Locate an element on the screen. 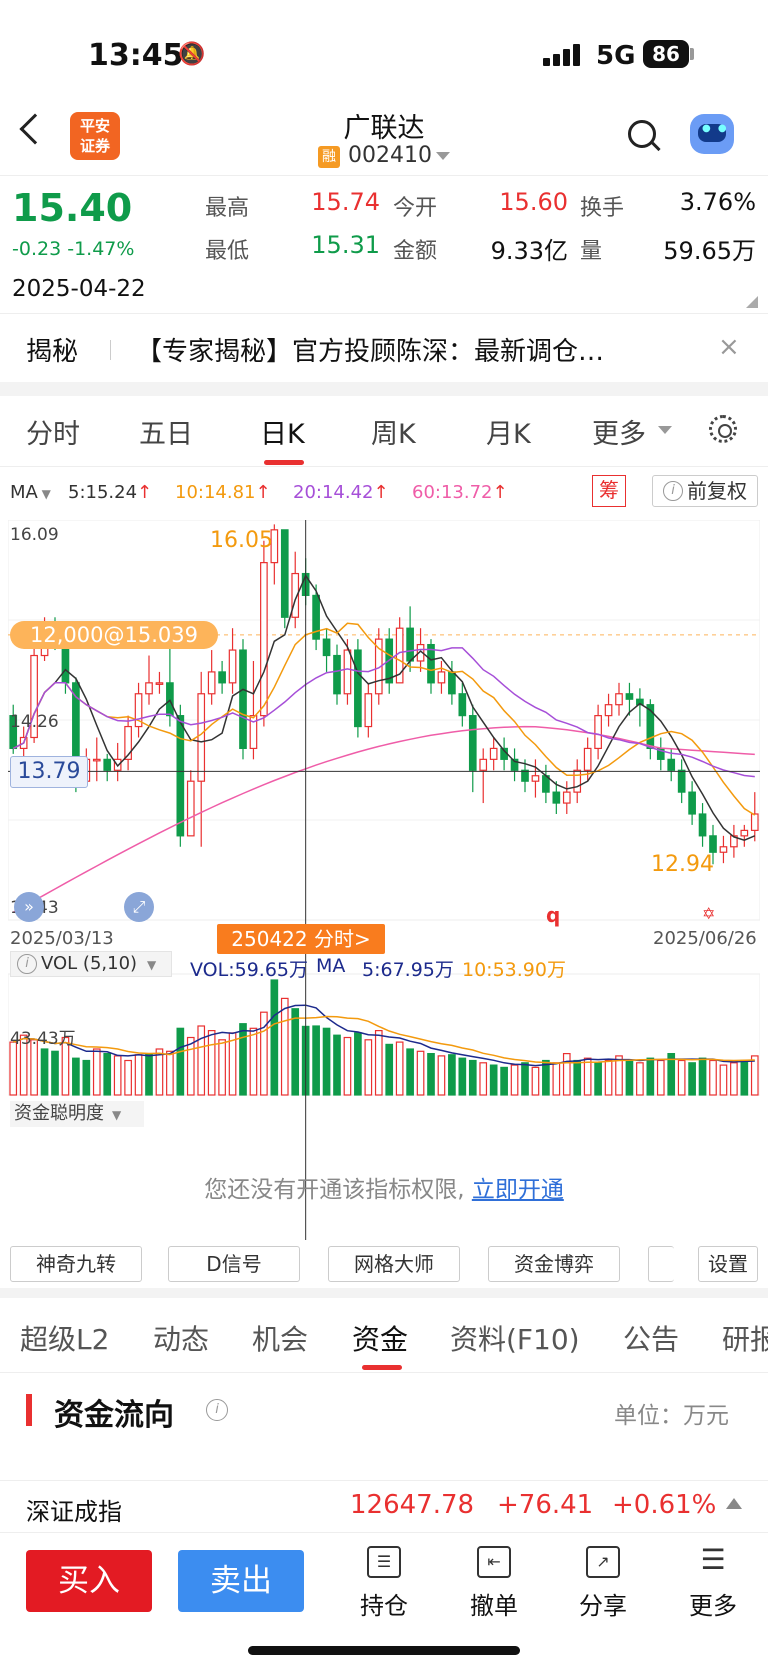 The width and height of the screenshot is (768, 1669). low-marker: 12.94 is located at coordinates (682, 864).